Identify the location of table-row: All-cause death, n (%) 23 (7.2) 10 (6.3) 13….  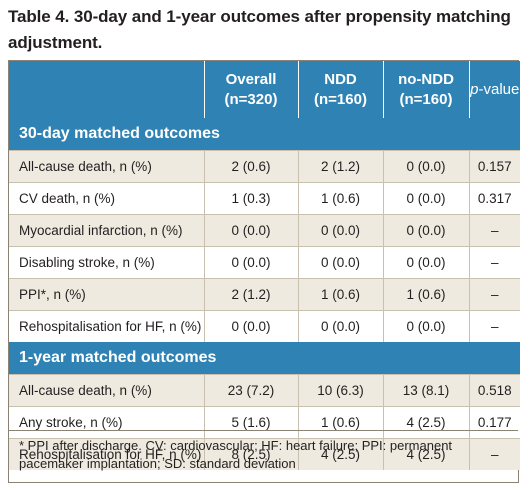
(264, 390).